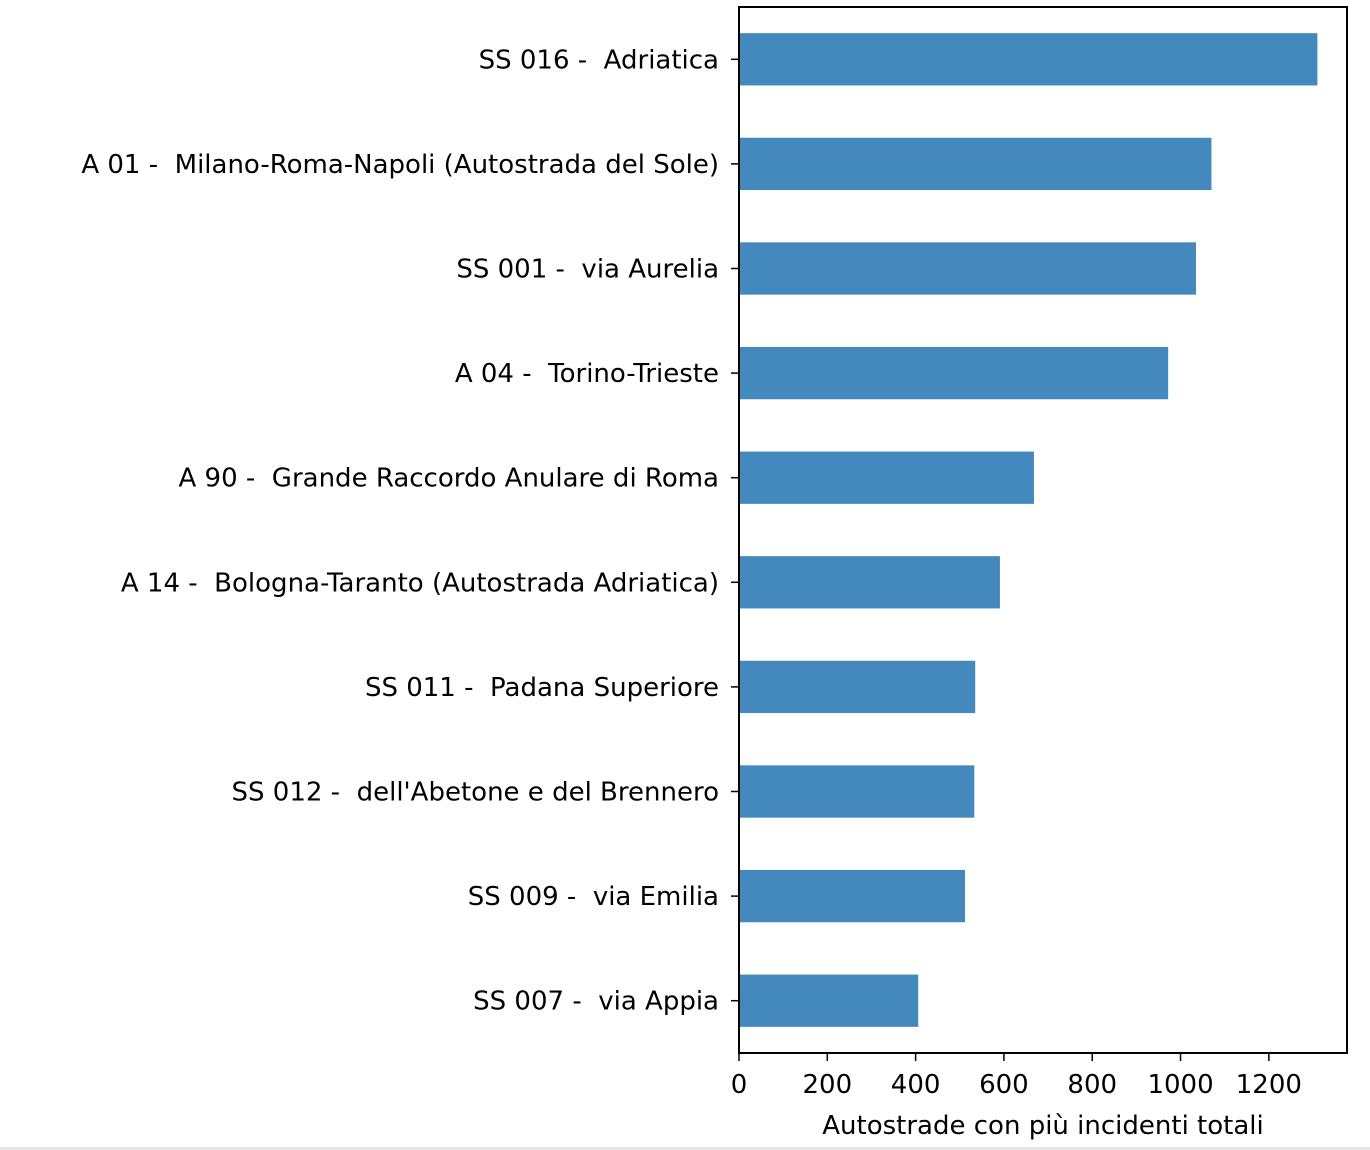 The width and height of the screenshot is (1370, 1150). Describe the element at coordinates (596, 1002) in the screenshot. I see `category-label: SS 007 - via Appia` at that location.